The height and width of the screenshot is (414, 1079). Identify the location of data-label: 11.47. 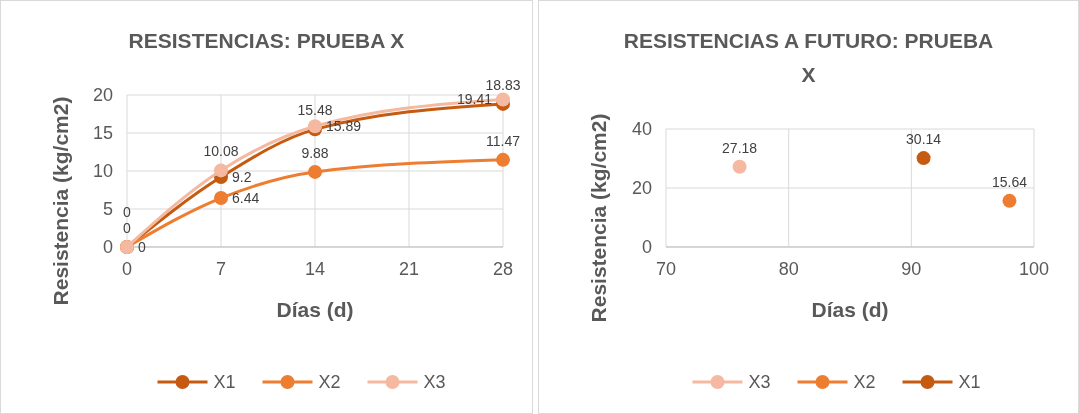
(503, 140).